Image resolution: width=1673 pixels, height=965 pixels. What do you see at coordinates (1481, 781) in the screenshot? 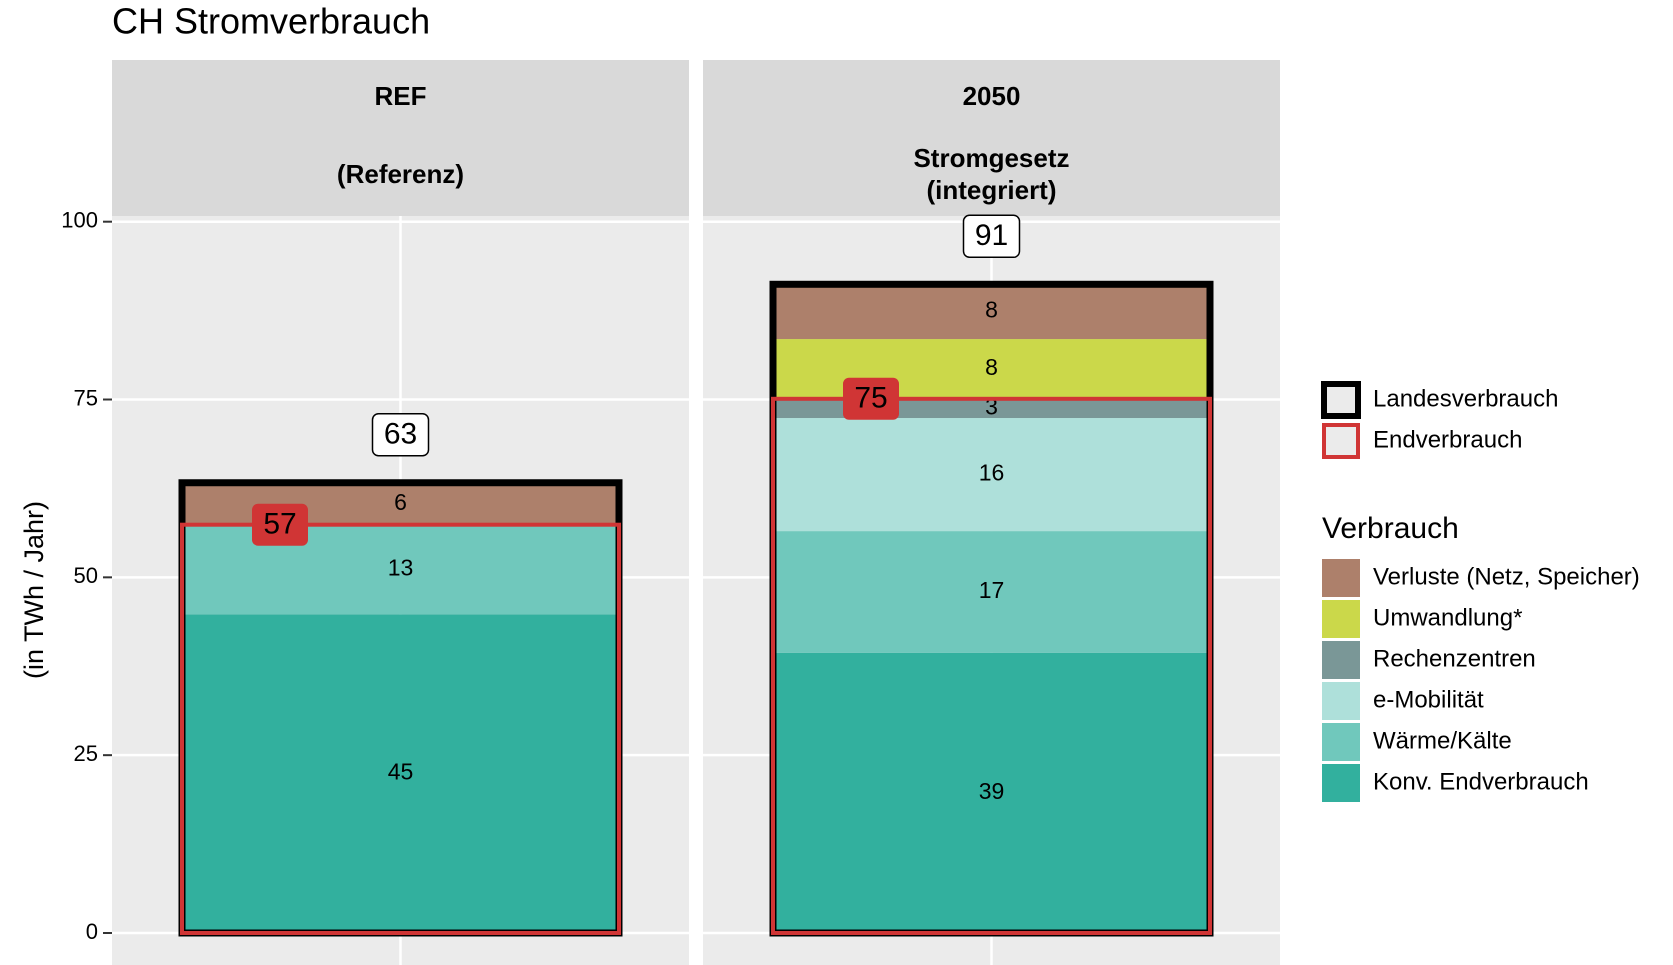
I see `legend-label: Konv. Endverbrauch` at bounding box center [1481, 781].